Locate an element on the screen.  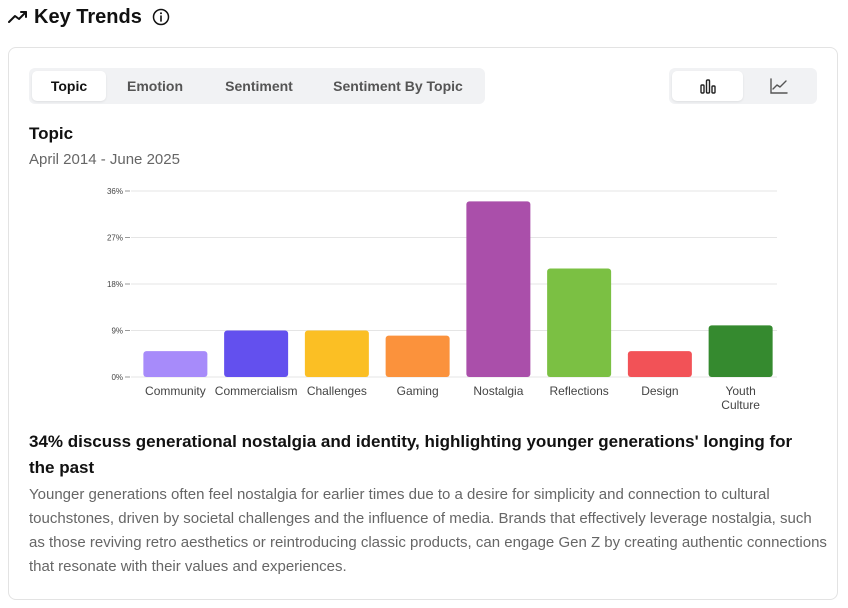
x-tick-label: Commercialism is located at coordinates (256, 391).